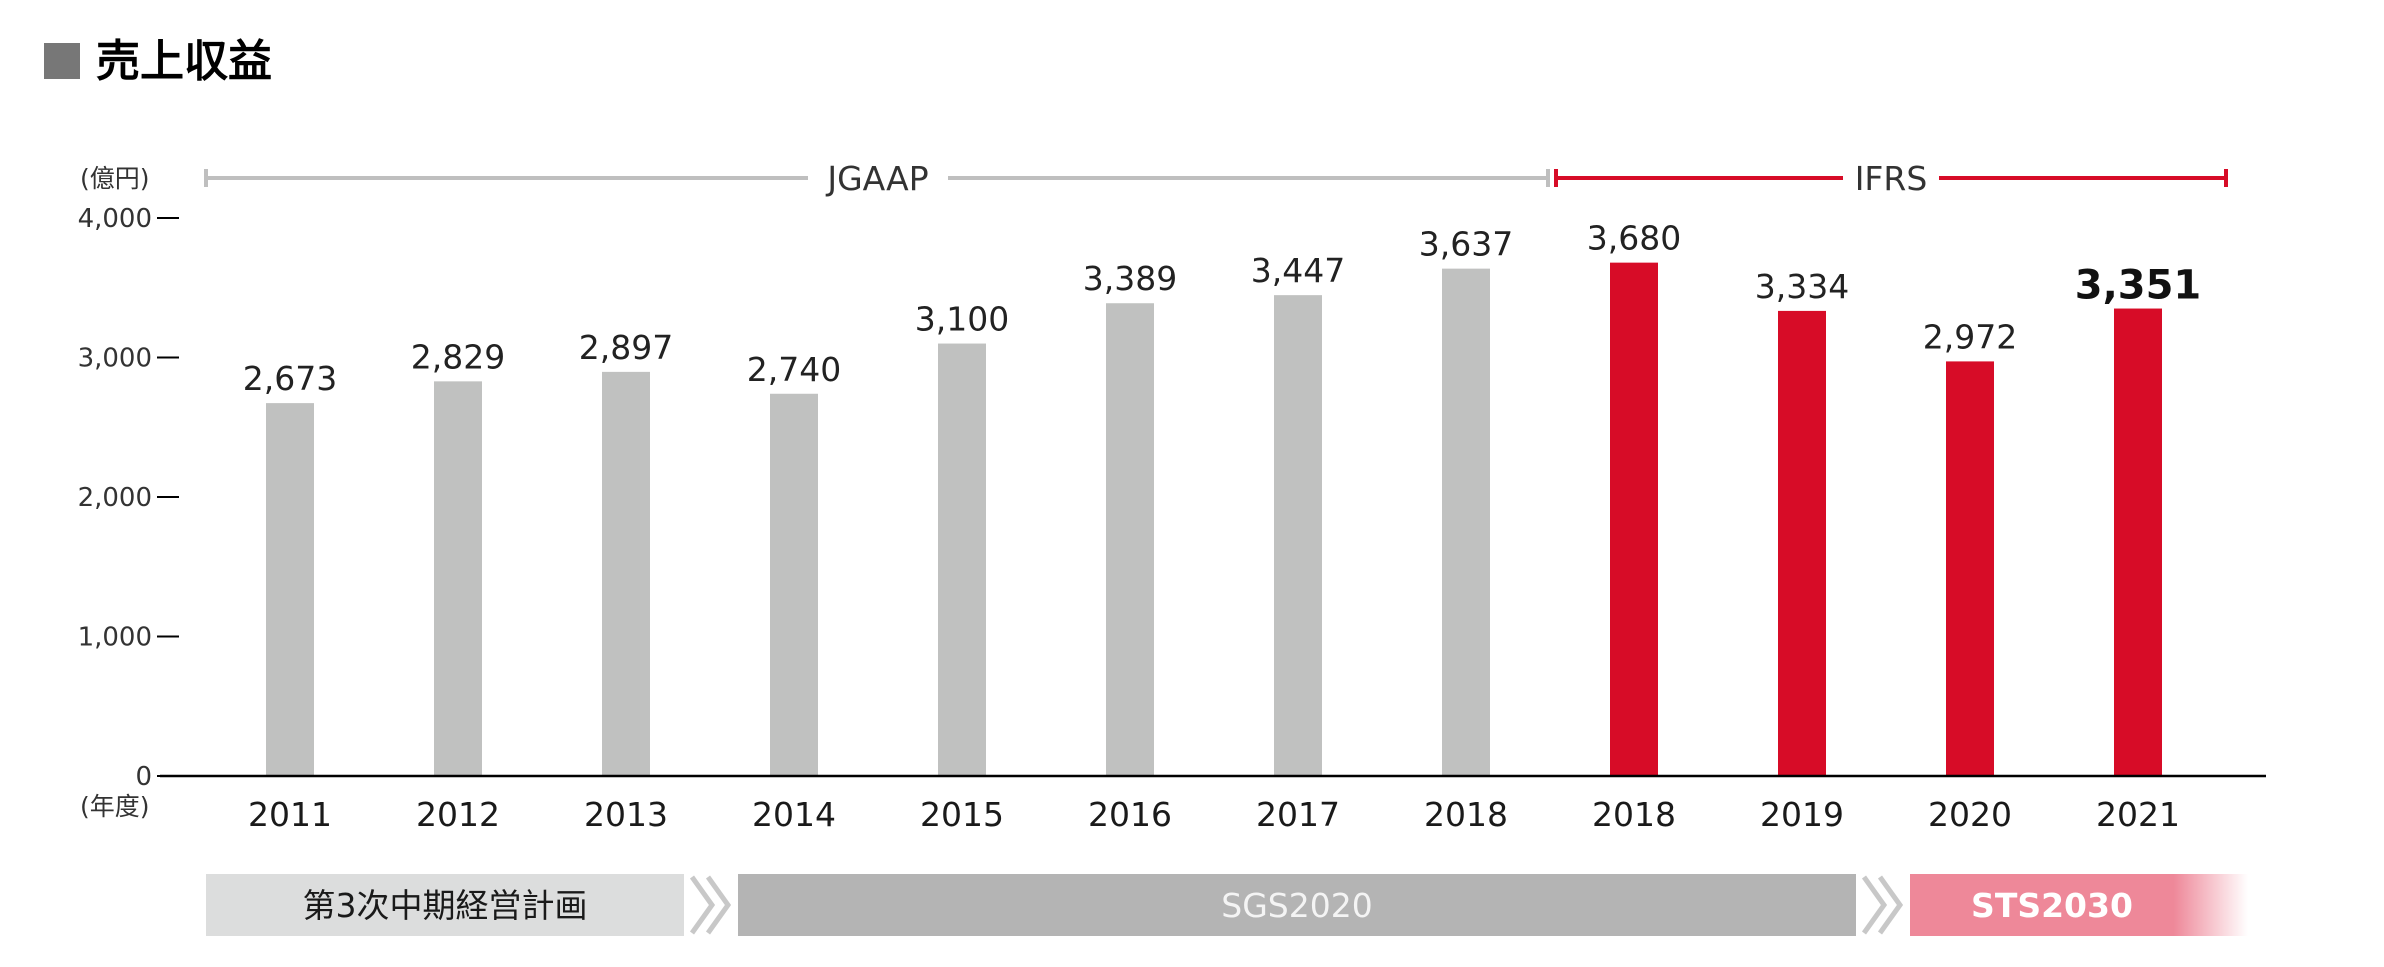  I want to click on x-tick-label: 2021, so click(2138, 814).